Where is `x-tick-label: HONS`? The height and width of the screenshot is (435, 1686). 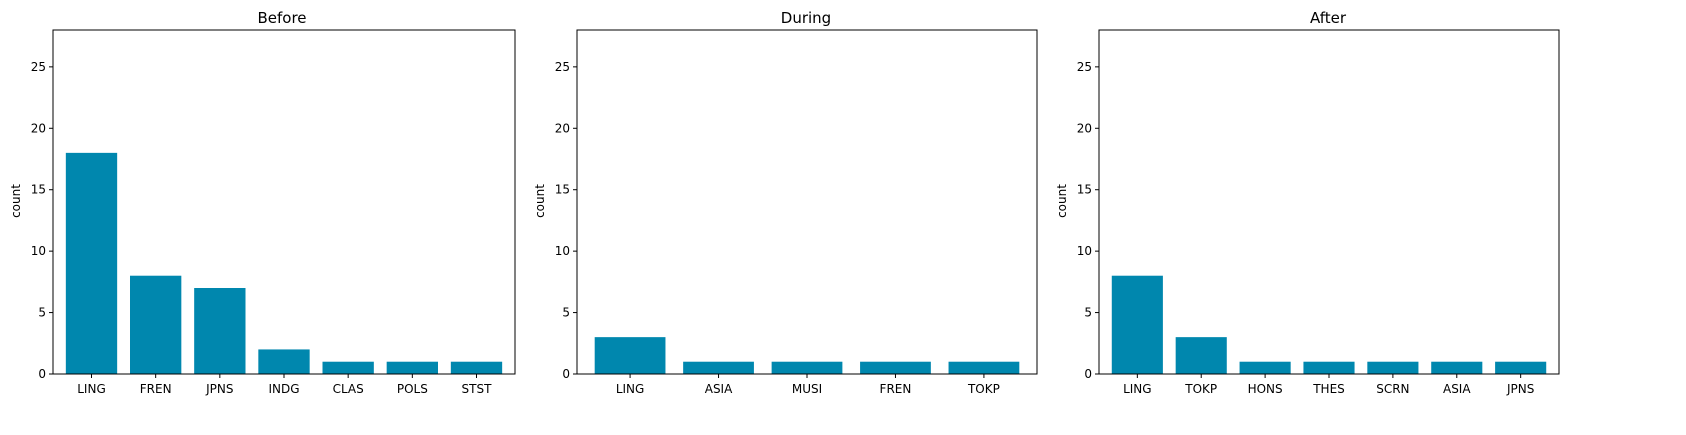 x-tick-label: HONS is located at coordinates (1265, 389).